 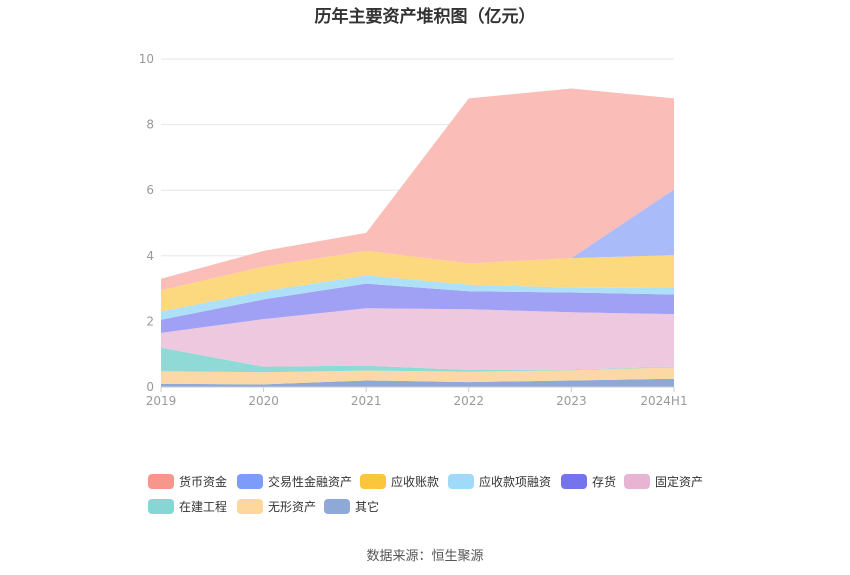 What do you see at coordinates (150, 125) in the screenshot?
I see `y-tick-label: 8` at bounding box center [150, 125].